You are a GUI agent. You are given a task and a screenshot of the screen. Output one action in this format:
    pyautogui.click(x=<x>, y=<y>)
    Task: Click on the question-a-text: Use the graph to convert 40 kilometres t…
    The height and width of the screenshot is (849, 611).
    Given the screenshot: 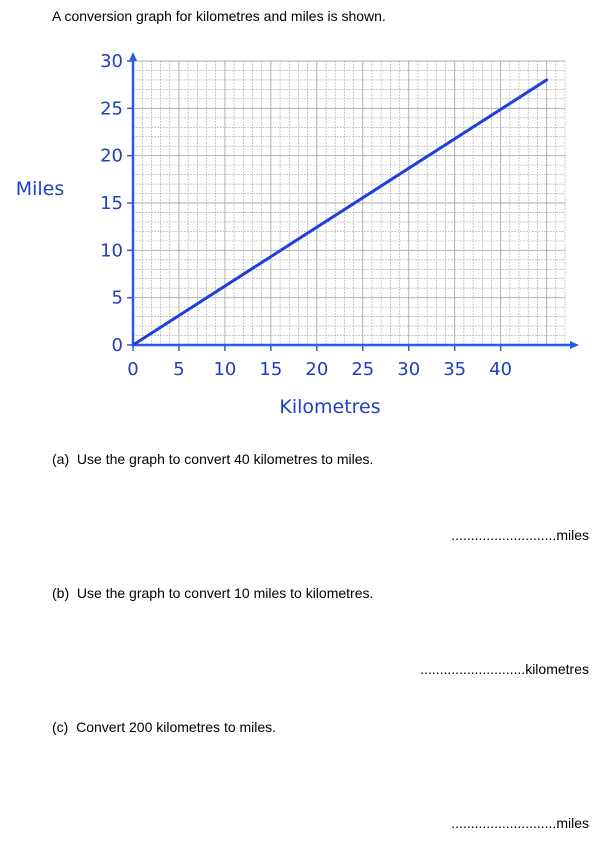 What is the action you would take?
    pyautogui.click(x=225, y=459)
    